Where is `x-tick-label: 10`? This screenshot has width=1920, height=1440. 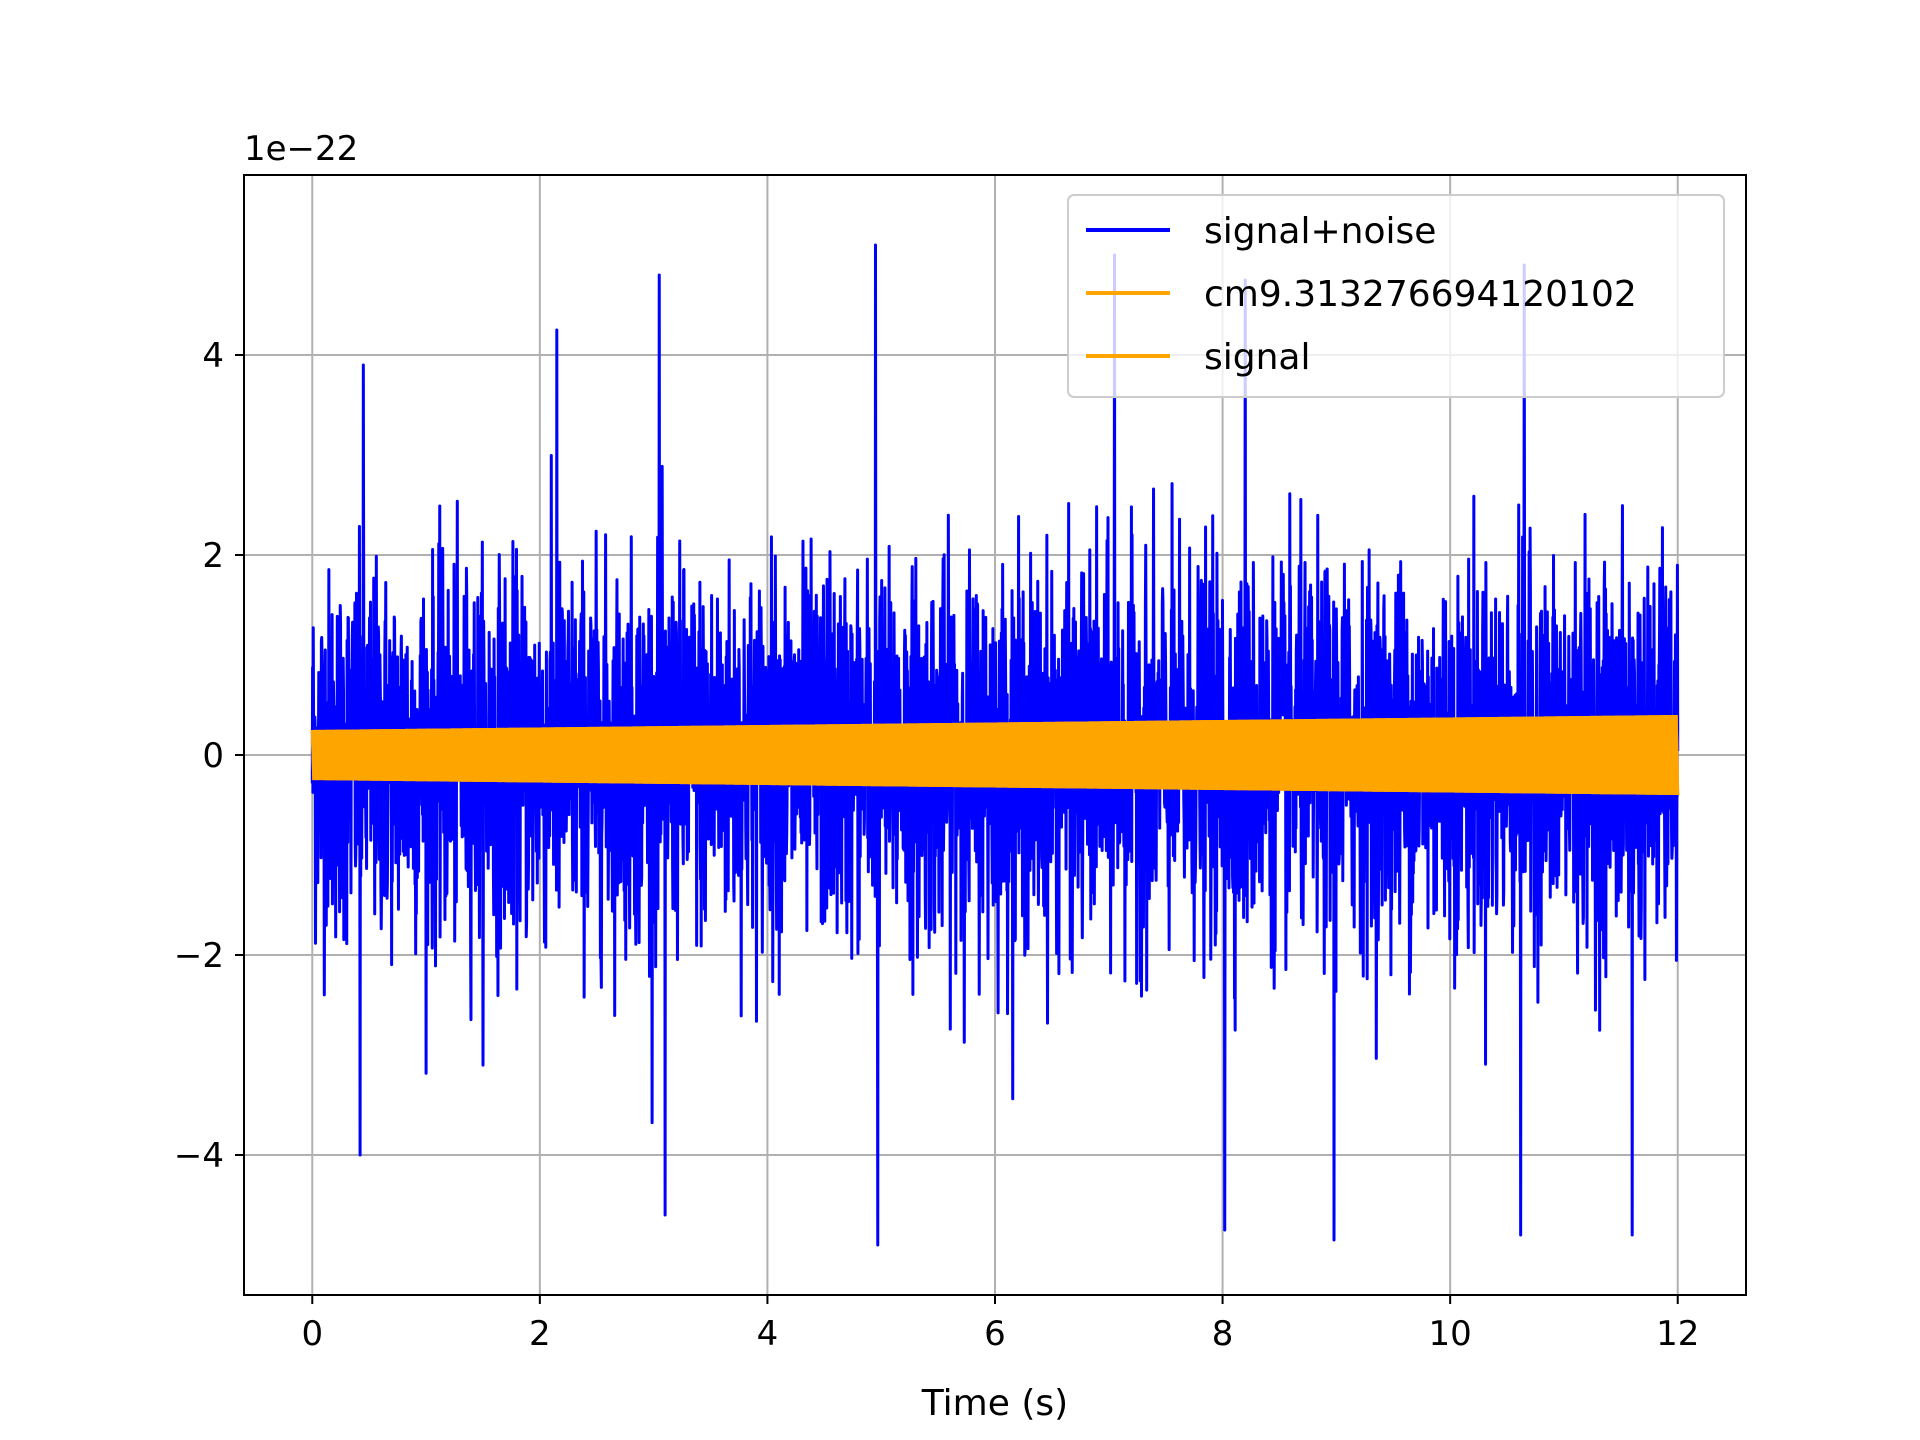
x-tick-label: 10 is located at coordinates (1450, 1334).